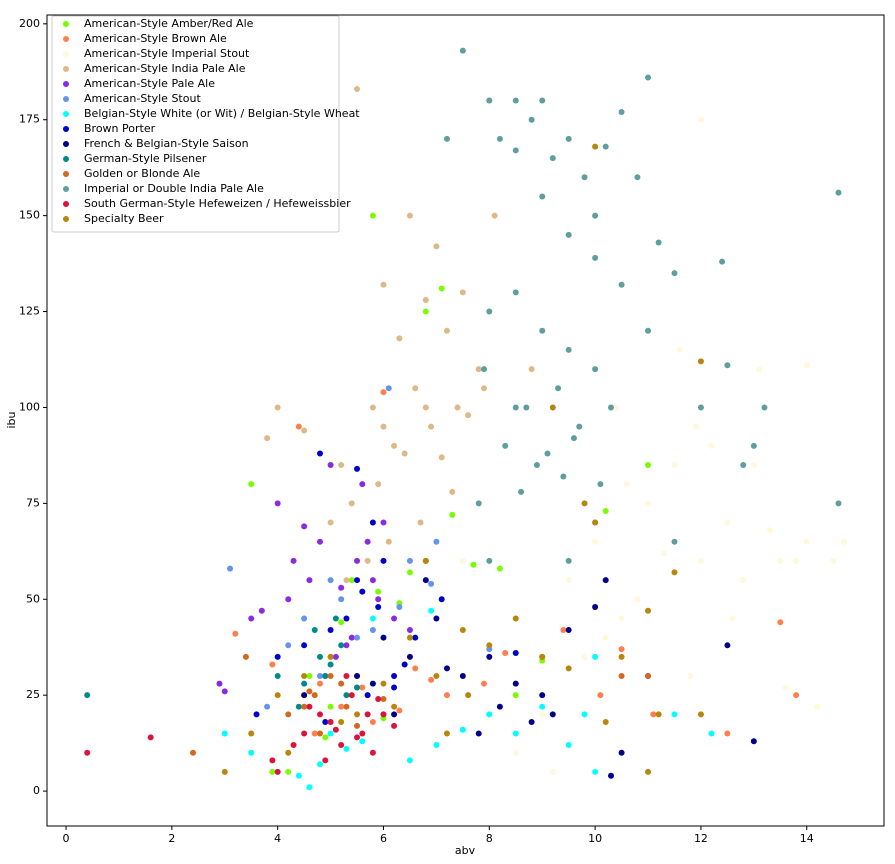 The height and width of the screenshot is (864, 895). What do you see at coordinates (36, 790) in the screenshot?
I see `y-tick-label: 0` at bounding box center [36, 790].